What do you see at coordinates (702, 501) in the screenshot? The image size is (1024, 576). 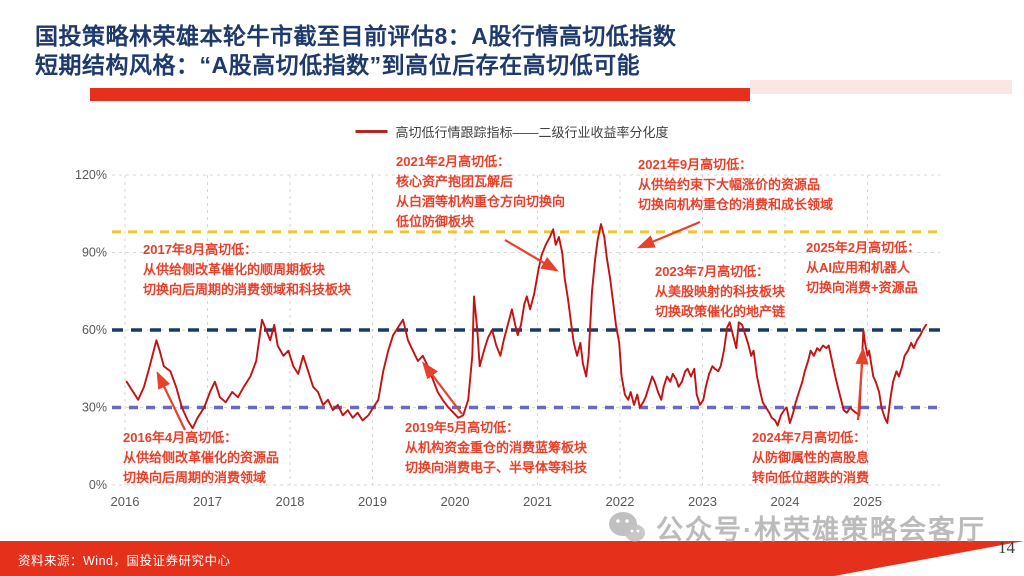 I see `svg-text: 2023` at bounding box center [702, 501].